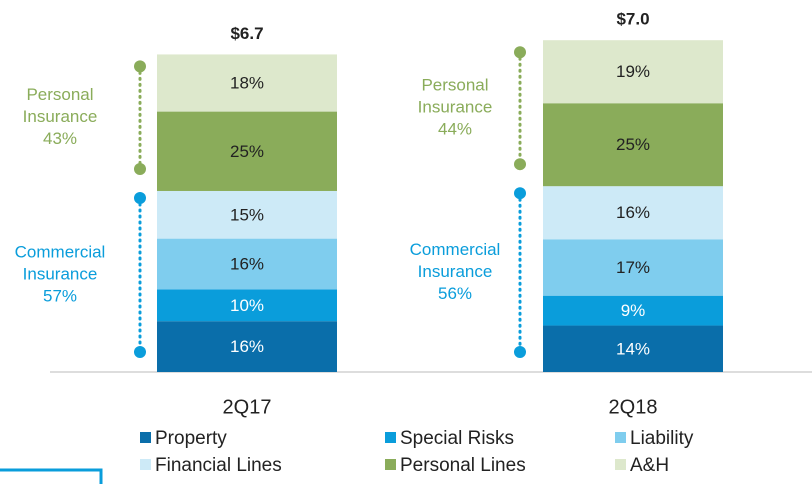 The height and width of the screenshot is (484, 812). What do you see at coordinates (463, 465) in the screenshot?
I see `legend-label: Personal Lines` at bounding box center [463, 465].